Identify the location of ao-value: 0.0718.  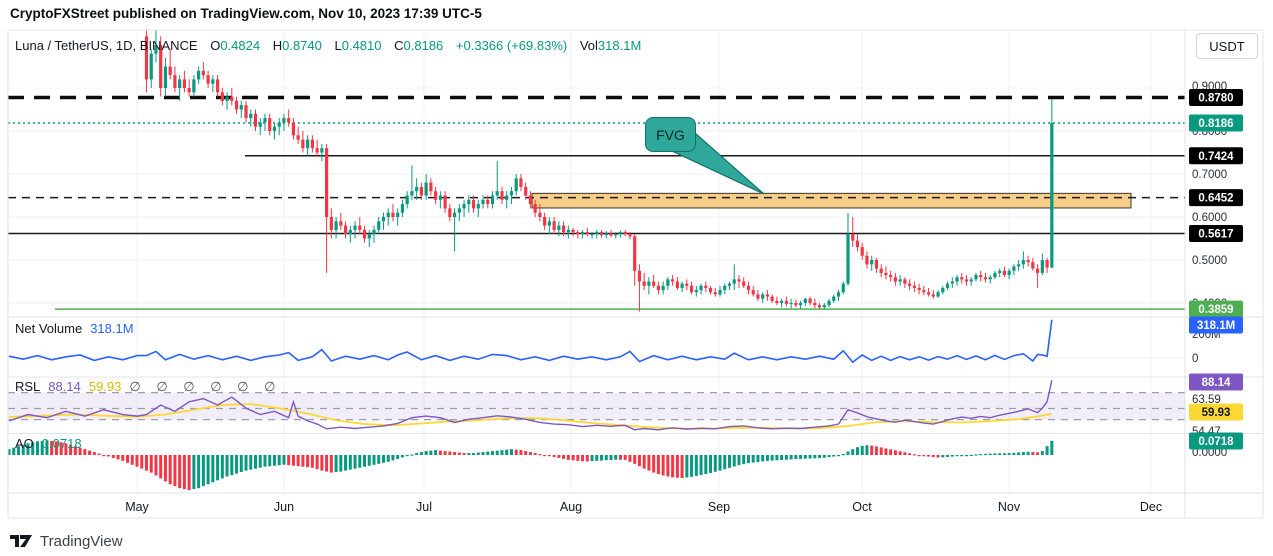
(61, 443).